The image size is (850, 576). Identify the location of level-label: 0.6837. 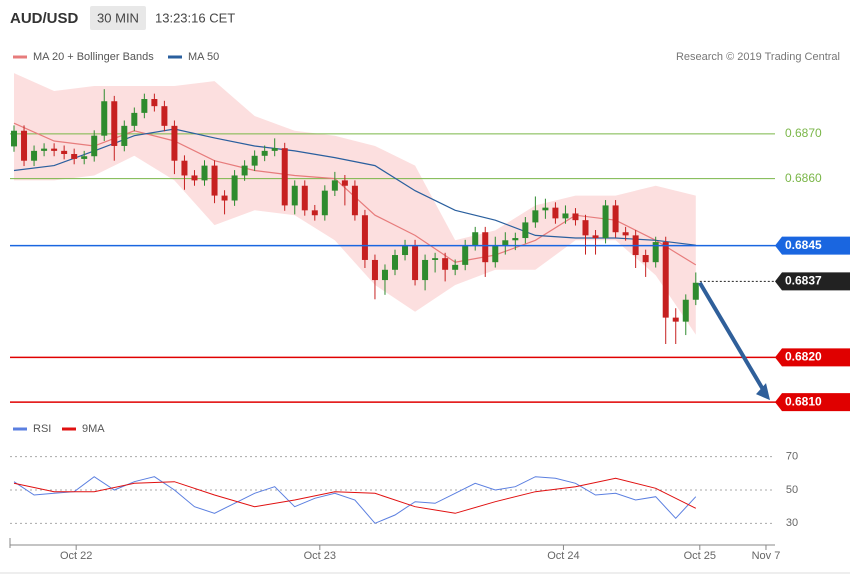
(803, 281).